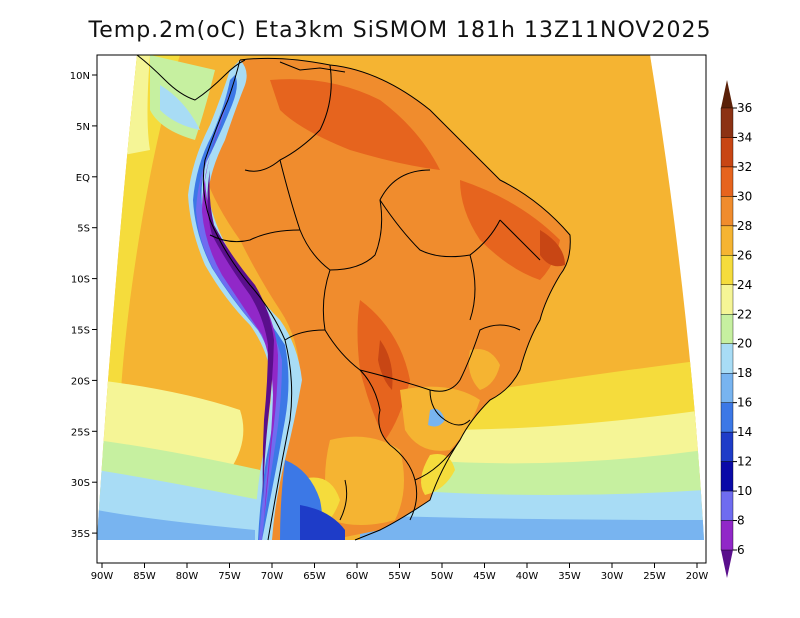  Describe the element at coordinates (569, 576) in the screenshot. I see `lon-label: 35W` at that location.